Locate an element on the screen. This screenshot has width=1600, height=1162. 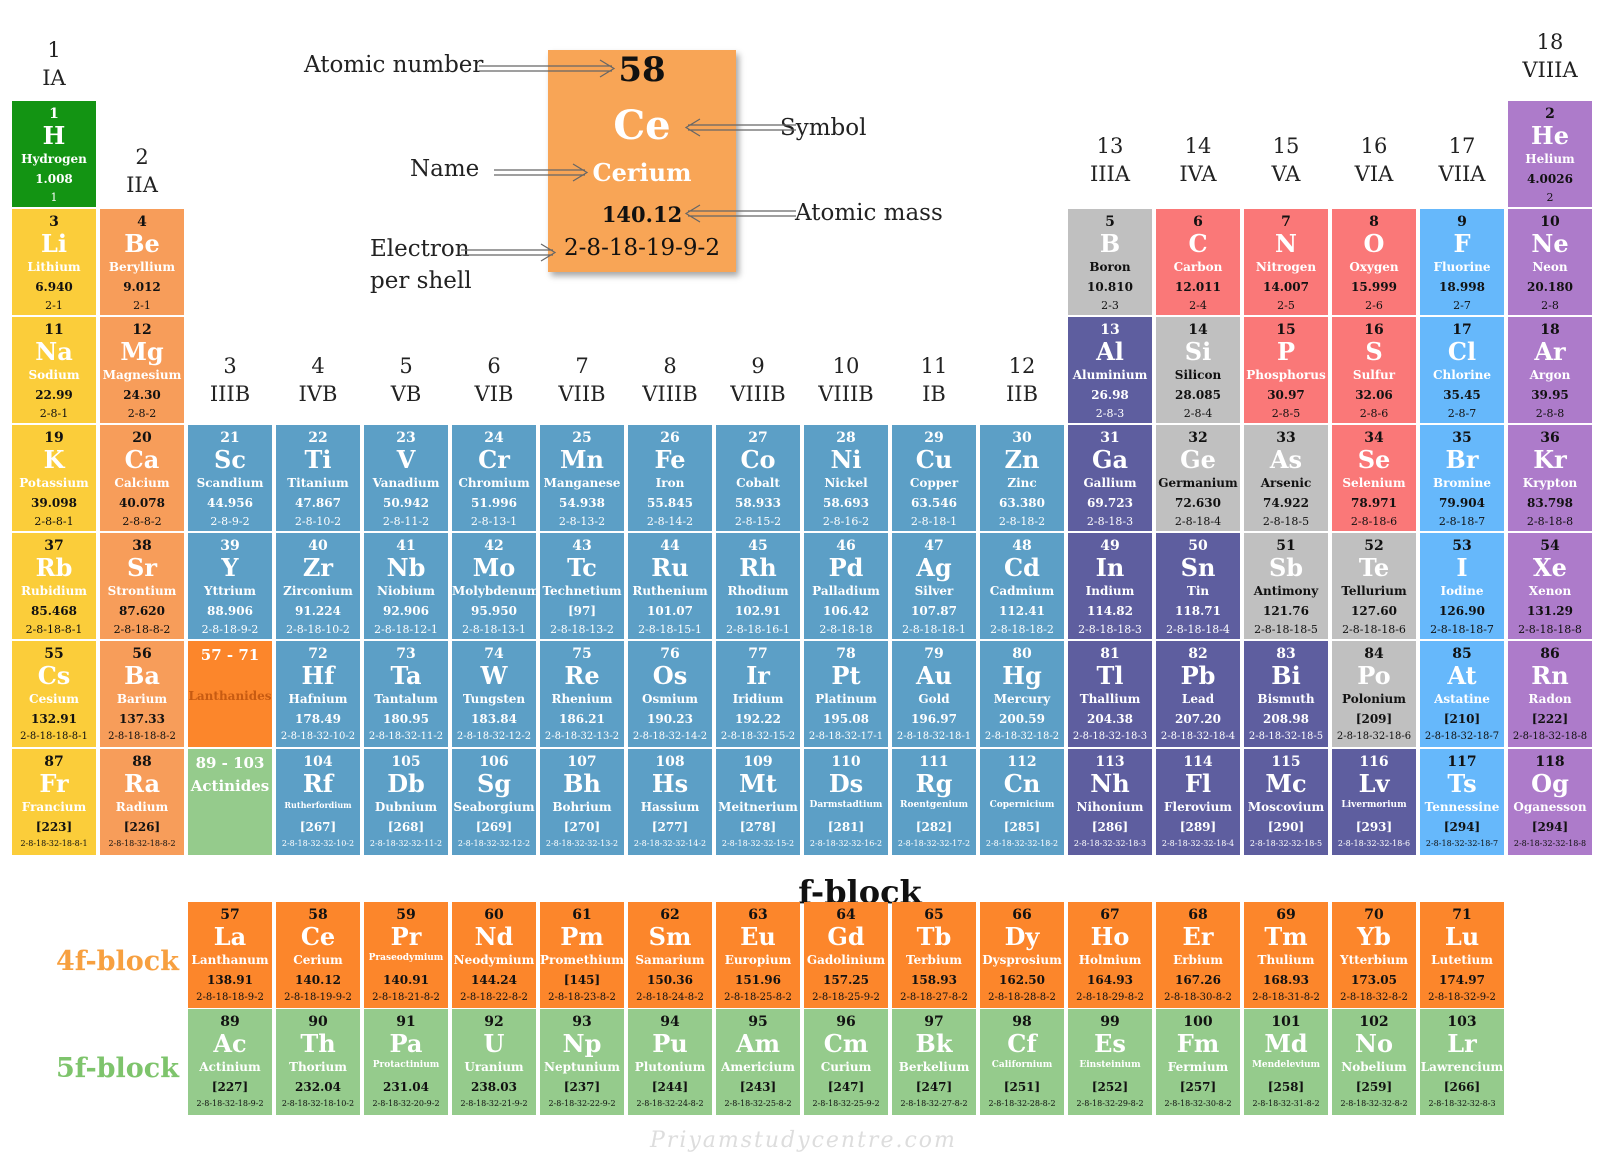
electron-shell: 2-8-10-2 is located at coordinates (318, 521).